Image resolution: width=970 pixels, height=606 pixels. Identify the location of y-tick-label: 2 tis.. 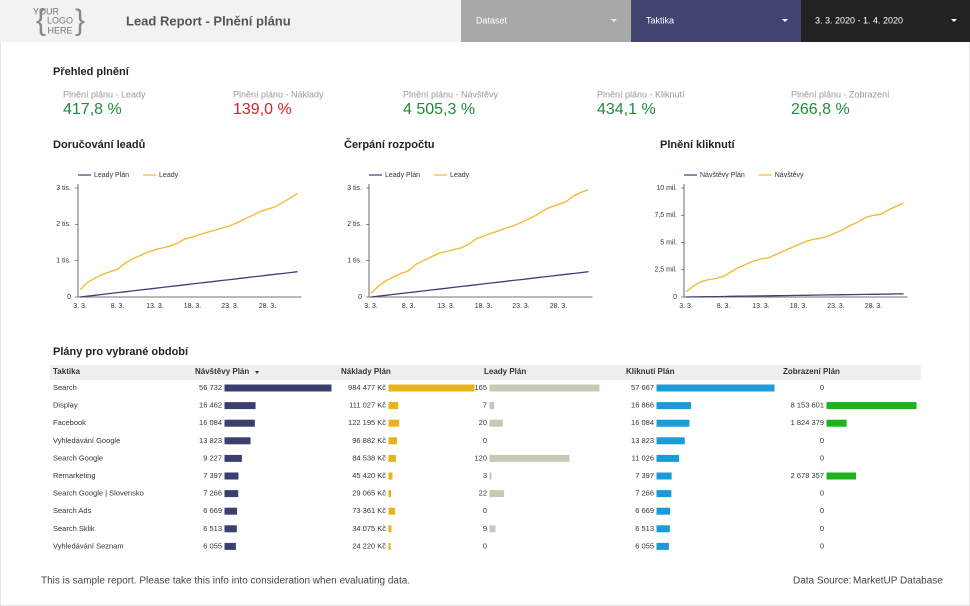
(63, 224).